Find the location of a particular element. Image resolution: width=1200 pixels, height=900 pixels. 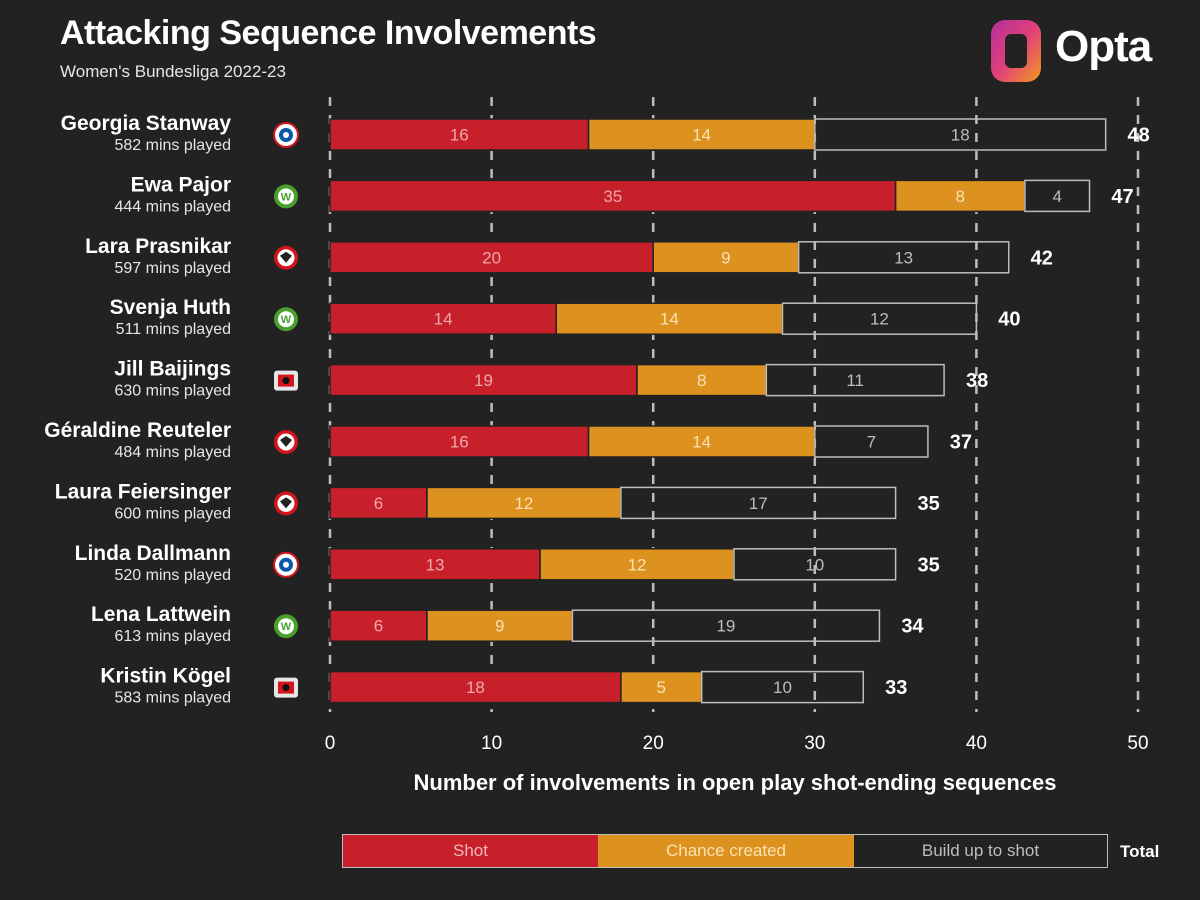

x-tick-label: 0 is located at coordinates (330, 743).